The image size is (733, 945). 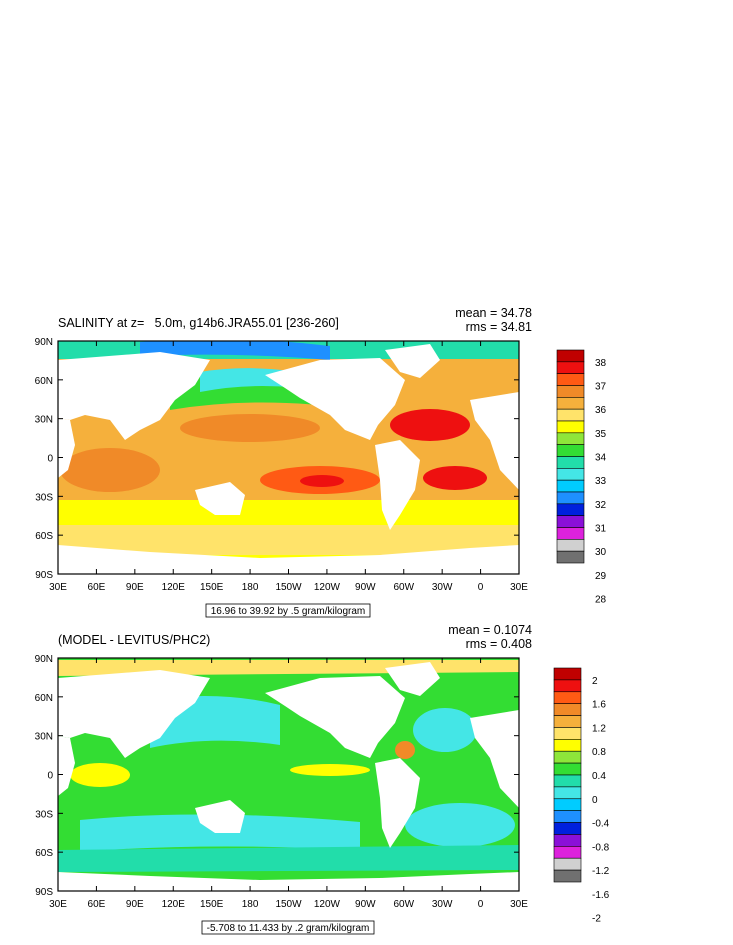 What do you see at coordinates (596, 919) in the screenshot?
I see `colorbar-label: -2` at bounding box center [596, 919].